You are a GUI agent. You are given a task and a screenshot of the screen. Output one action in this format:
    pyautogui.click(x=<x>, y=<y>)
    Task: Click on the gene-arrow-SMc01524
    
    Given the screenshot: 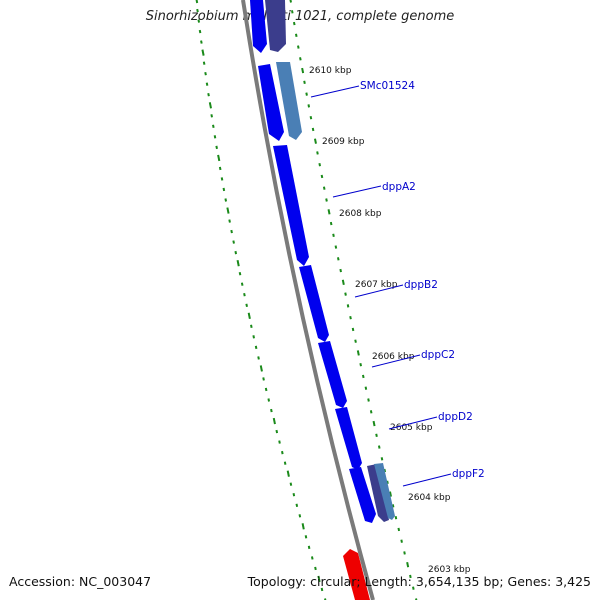 What is the action you would take?
    pyautogui.click(x=289, y=101)
    